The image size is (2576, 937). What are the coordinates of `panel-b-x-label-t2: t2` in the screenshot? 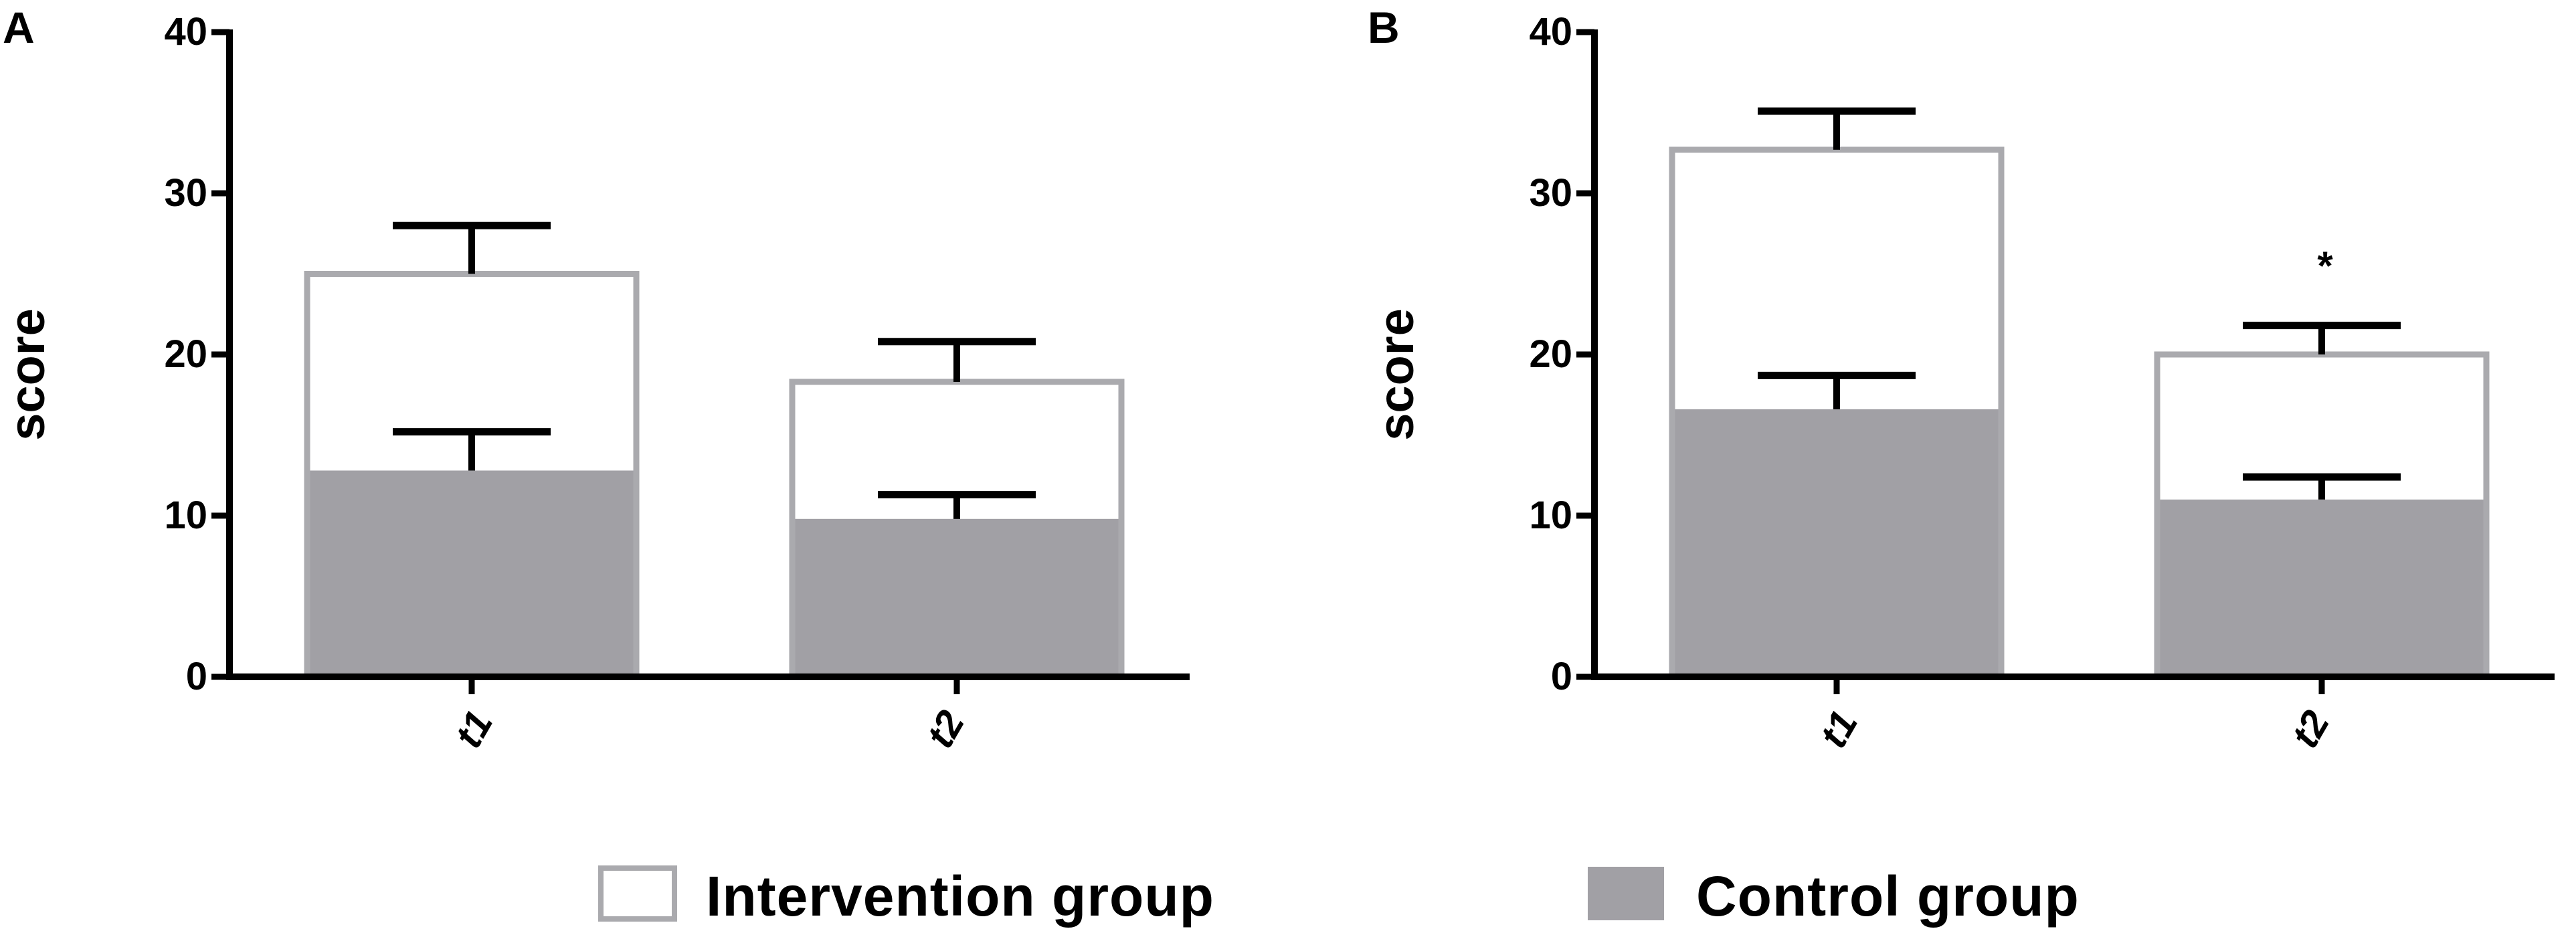 It's located at (2310, 729).